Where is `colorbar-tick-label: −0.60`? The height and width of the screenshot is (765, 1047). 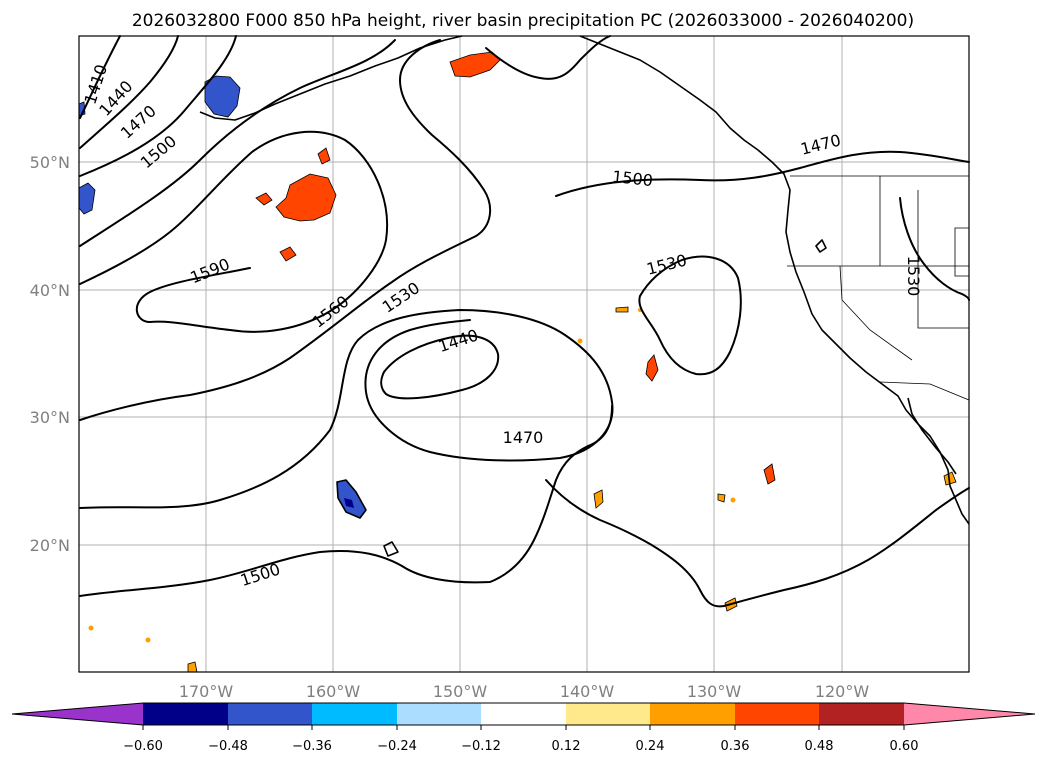 colorbar-tick-label: −0.60 is located at coordinates (143, 746).